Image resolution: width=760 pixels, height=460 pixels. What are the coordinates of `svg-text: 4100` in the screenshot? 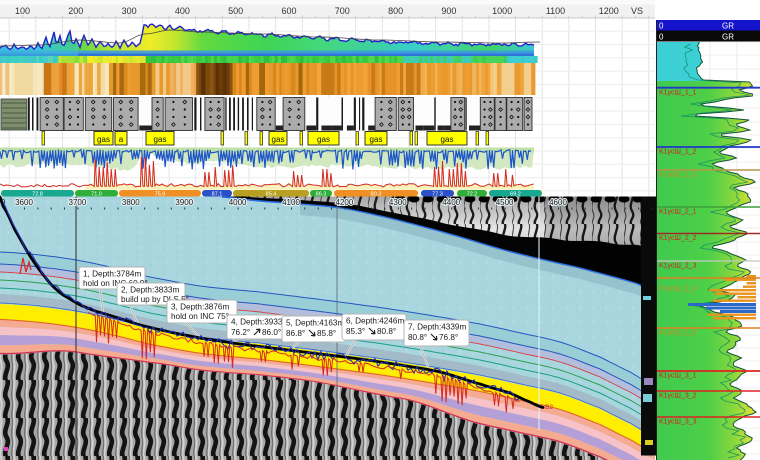 It's located at (291, 202).